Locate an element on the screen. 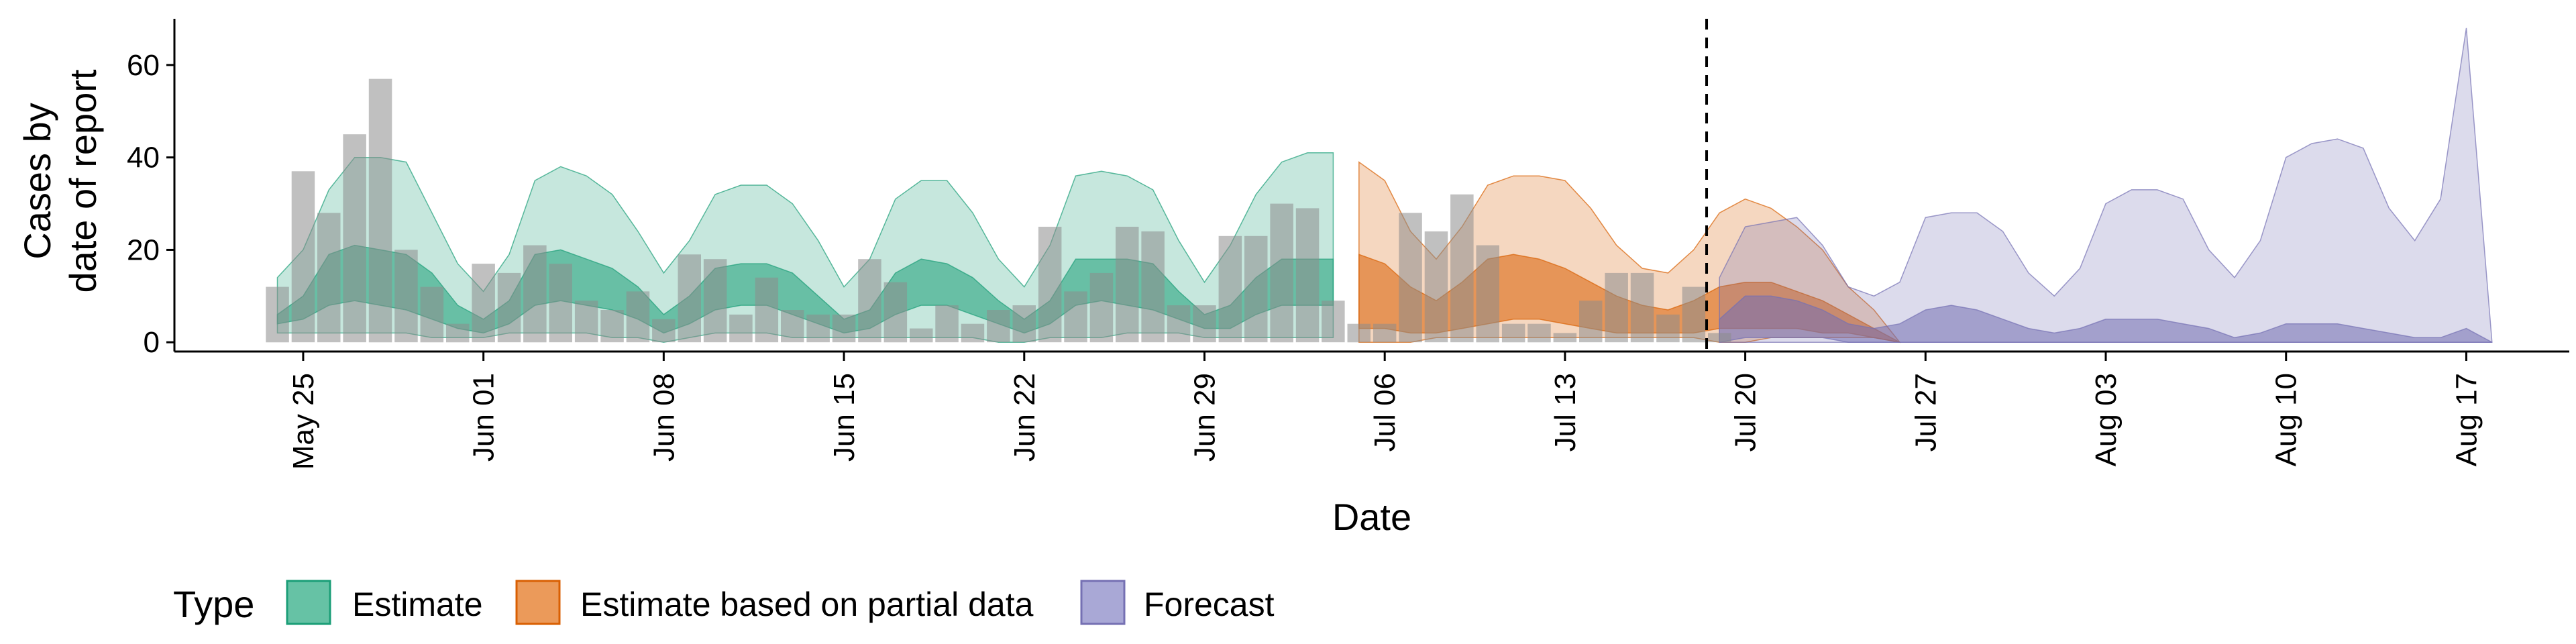 This screenshot has width=2576, height=644. x-tick-label: Jun 01 is located at coordinates (484, 417).